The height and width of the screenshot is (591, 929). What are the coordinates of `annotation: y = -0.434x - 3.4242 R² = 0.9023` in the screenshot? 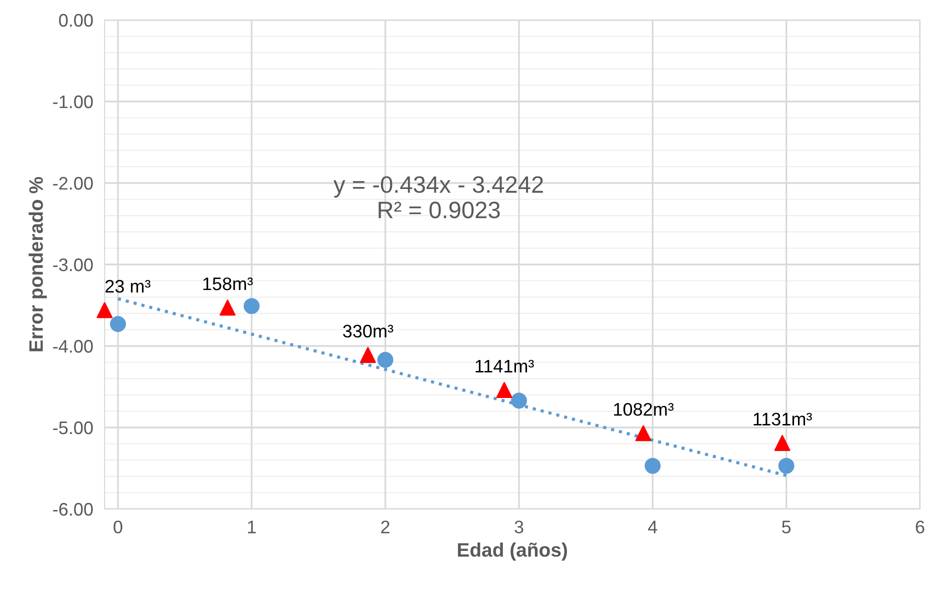 It's located at (438, 197).